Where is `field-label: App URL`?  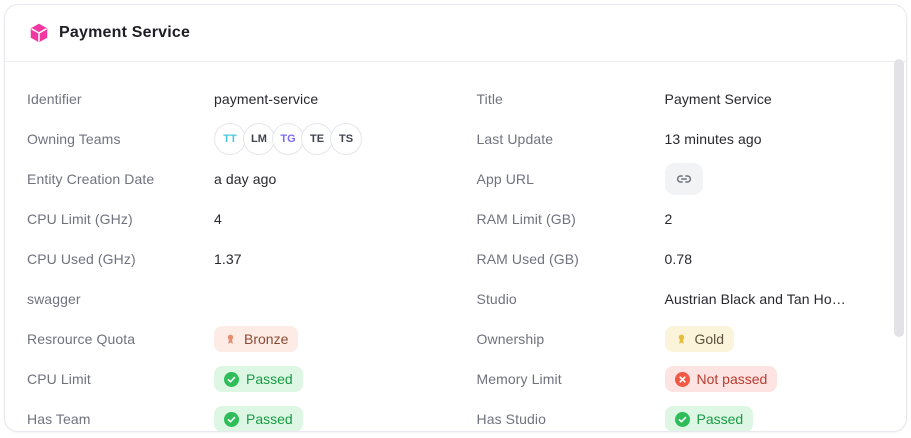 field-label: App URL is located at coordinates (505, 179).